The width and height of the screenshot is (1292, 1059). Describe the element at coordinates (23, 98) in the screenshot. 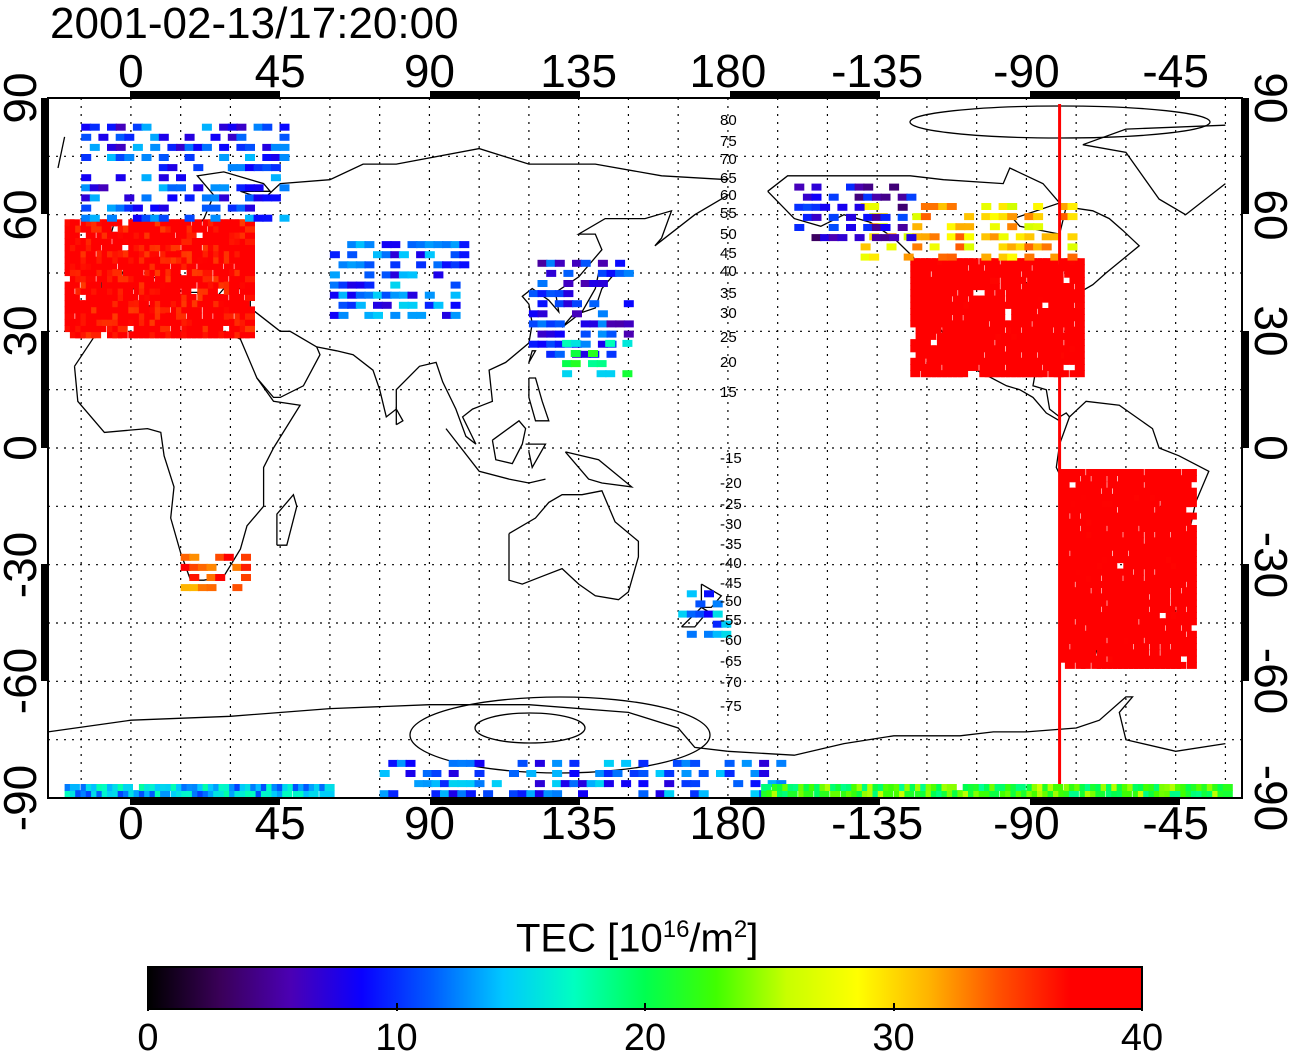

I see `lat-tick-left: 90` at that location.